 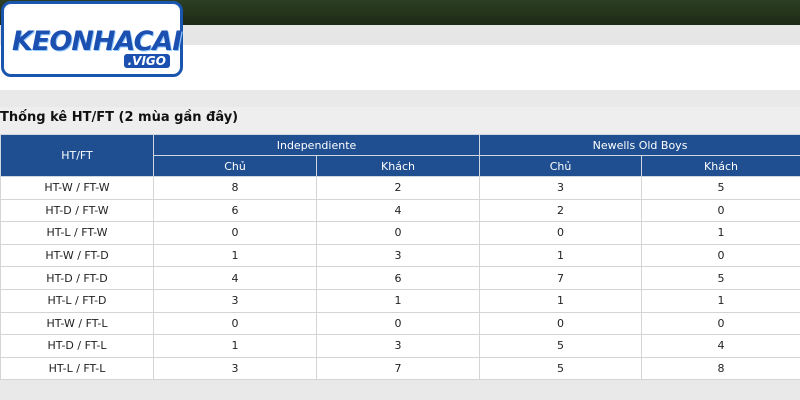 I want to click on nav-band, so click(x=400, y=35).